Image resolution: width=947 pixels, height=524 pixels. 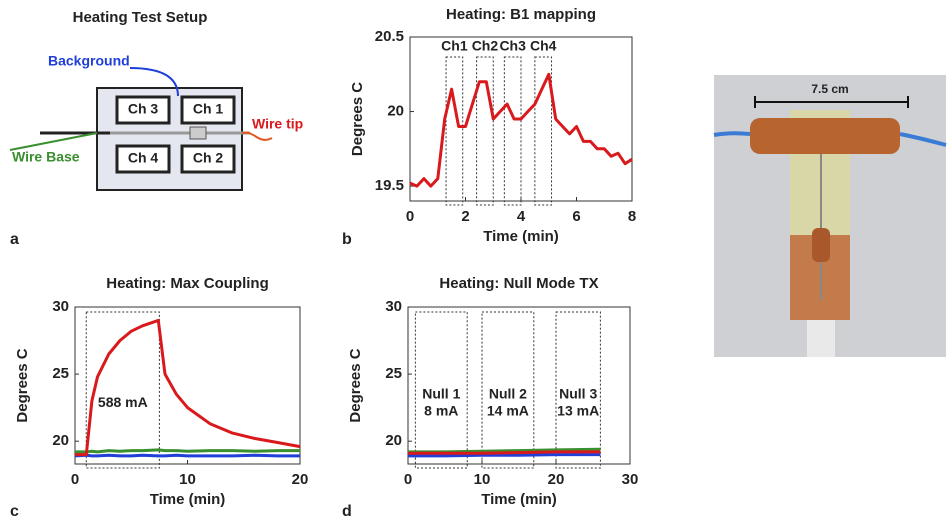 What do you see at coordinates (485, 46) in the screenshot?
I see `region-label: Ch2` at bounding box center [485, 46].